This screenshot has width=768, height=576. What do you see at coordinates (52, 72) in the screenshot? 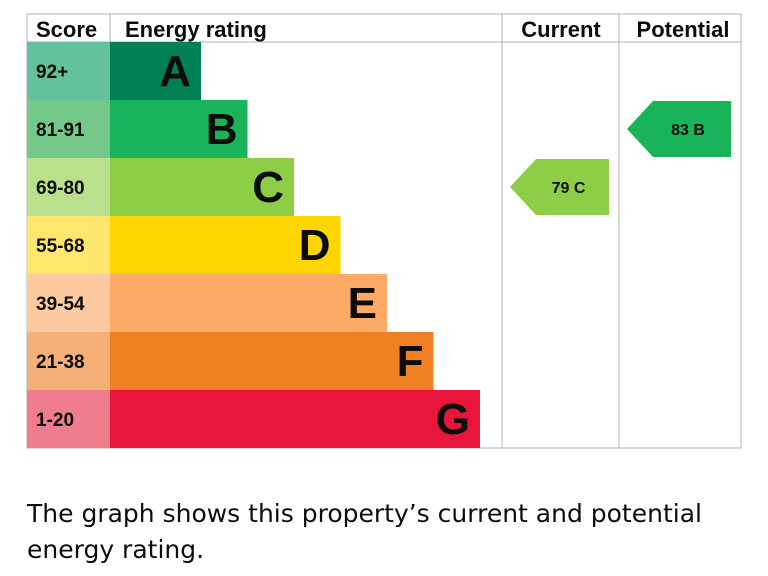
I see `score-label-a: 92+` at bounding box center [52, 72].